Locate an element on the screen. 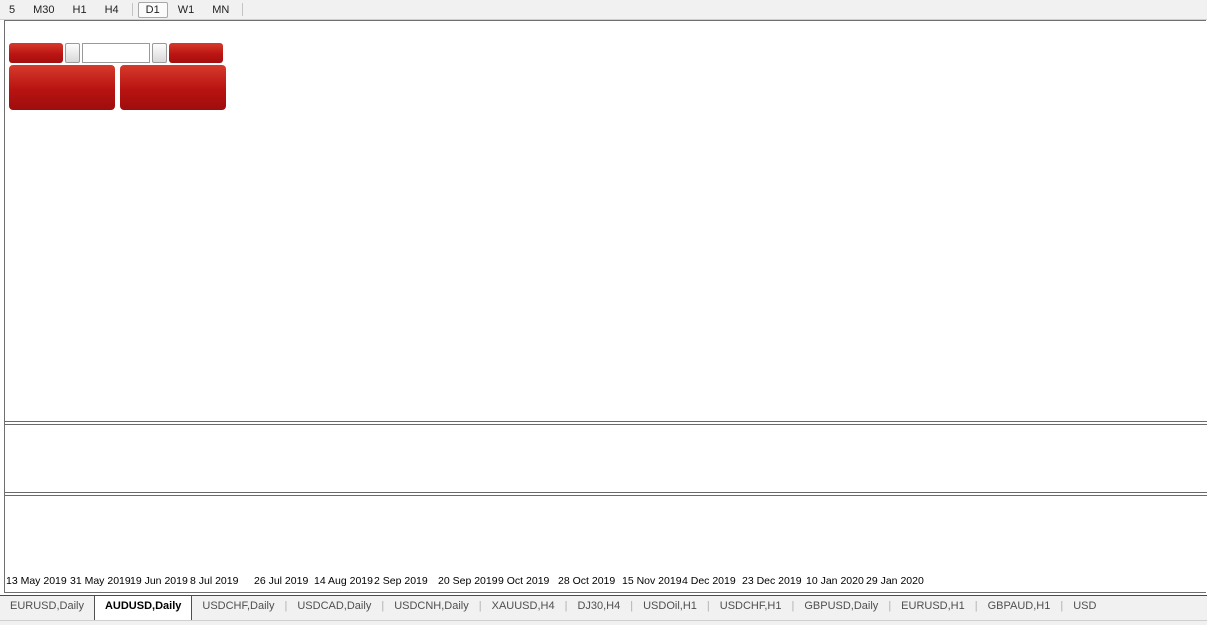  date-axis-label: 19 Jun 2019 is located at coordinates (159, 581).